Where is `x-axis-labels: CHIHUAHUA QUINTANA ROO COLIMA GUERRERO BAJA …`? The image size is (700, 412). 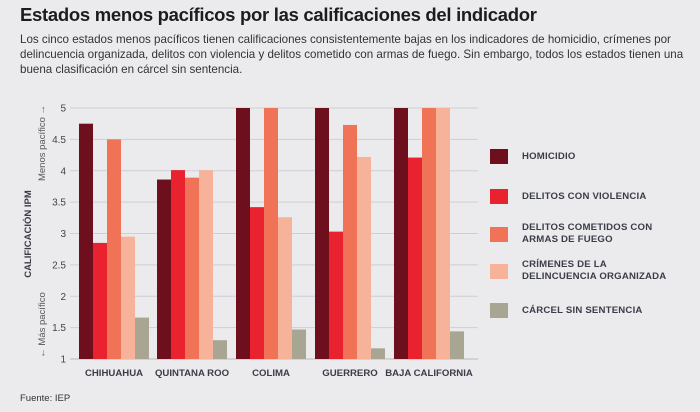
x-axis-labels: CHIHUAHUA QUINTANA ROO COLIMA GUERRERO BAJA … is located at coordinates (279, 373).